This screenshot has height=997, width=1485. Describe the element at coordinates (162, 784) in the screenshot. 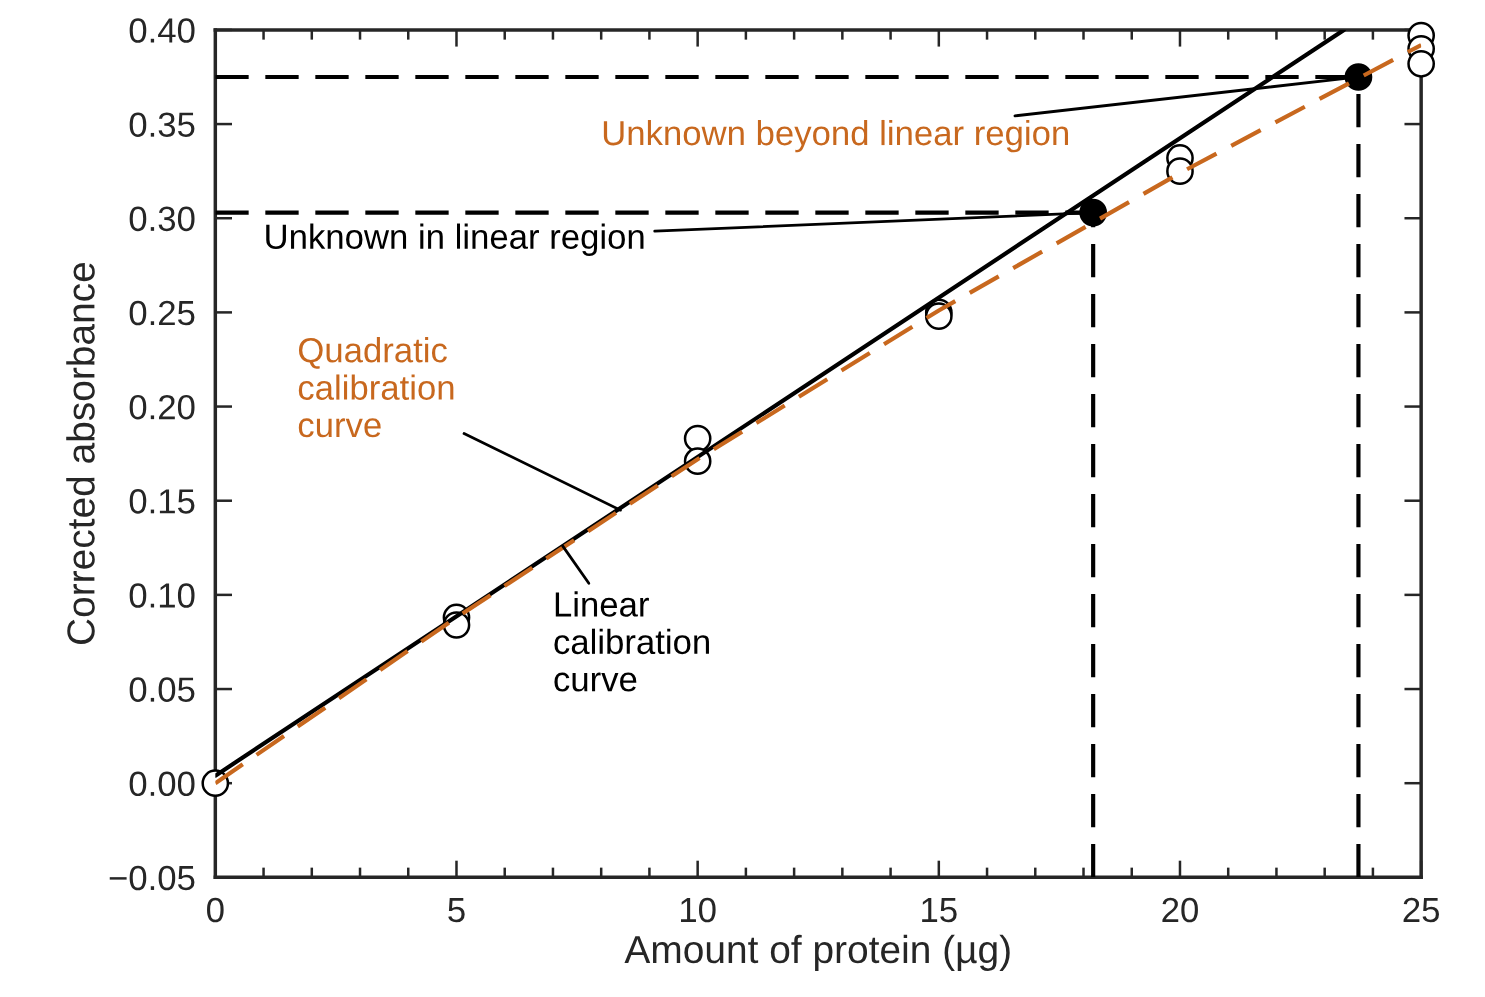

I see `y-tick-label: 0.00` at that location.